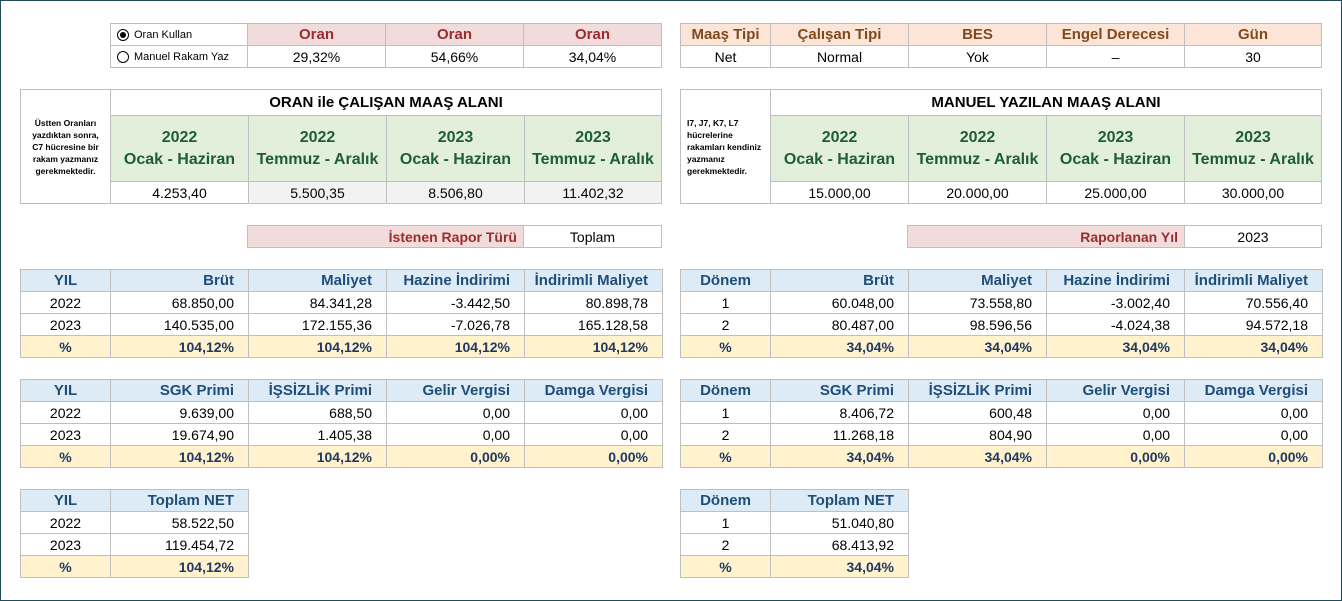 This screenshot has height=601, width=1342. I want to click on table-cell: 80.487,00, so click(839, 324).